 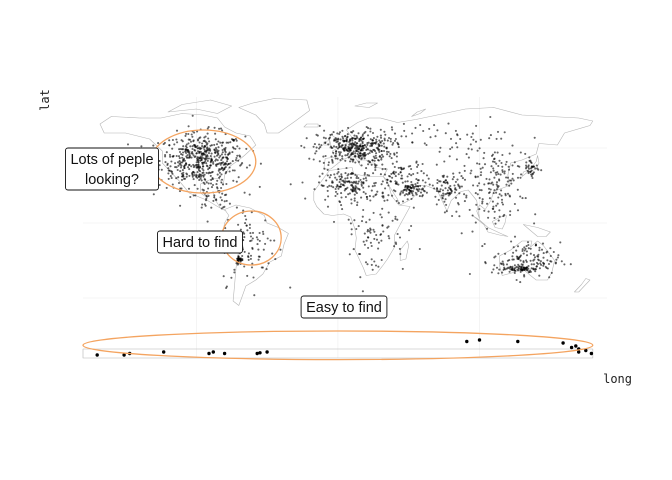 I want to click on annotation-text: Hard to find, so click(x=200, y=243).